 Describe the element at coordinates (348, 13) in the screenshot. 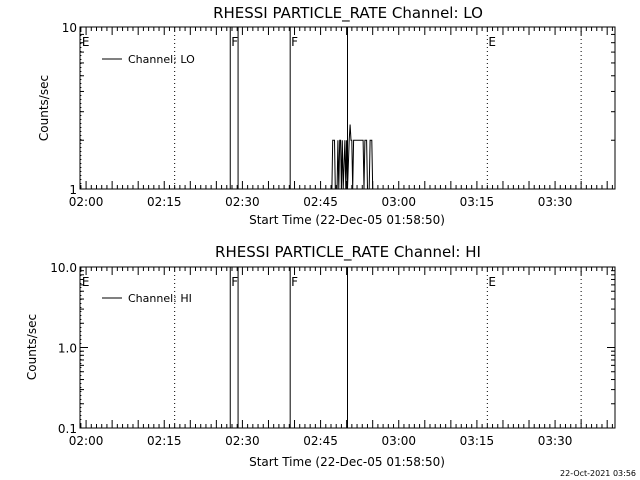

I see `chart-title: RHESSI PARTICLE_RATE Channel: LO` at that location.